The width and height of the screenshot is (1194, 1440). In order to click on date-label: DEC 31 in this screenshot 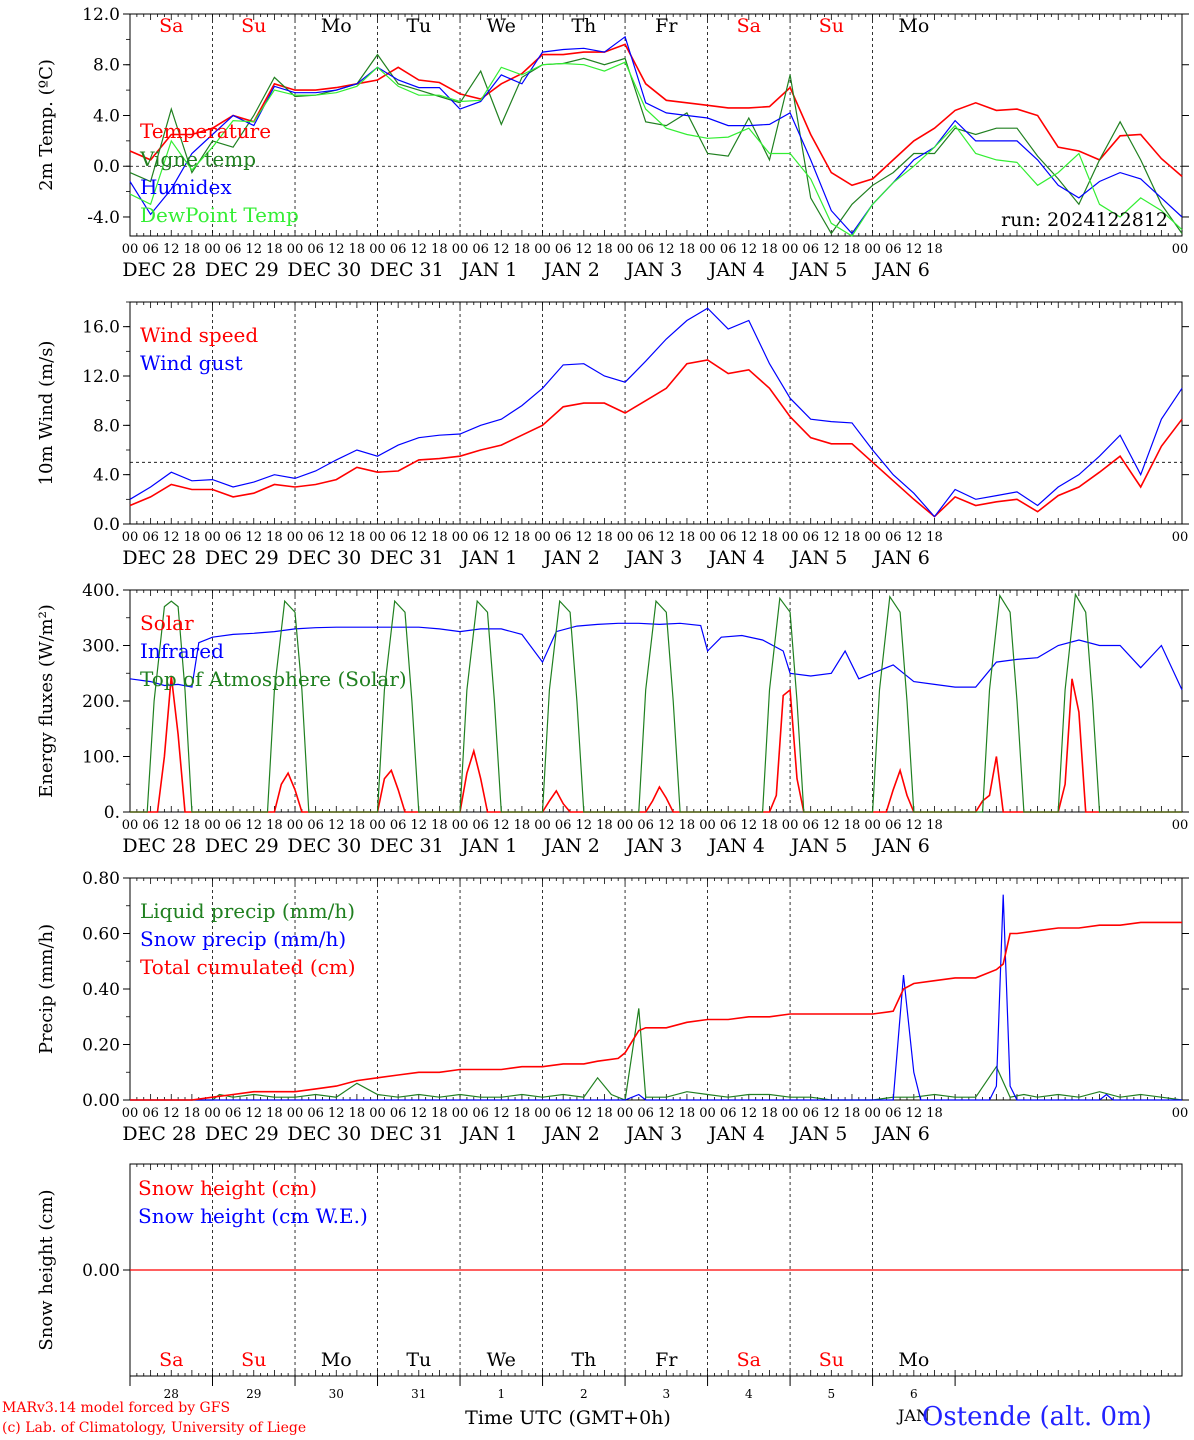, I will do `click(407, 846)`.